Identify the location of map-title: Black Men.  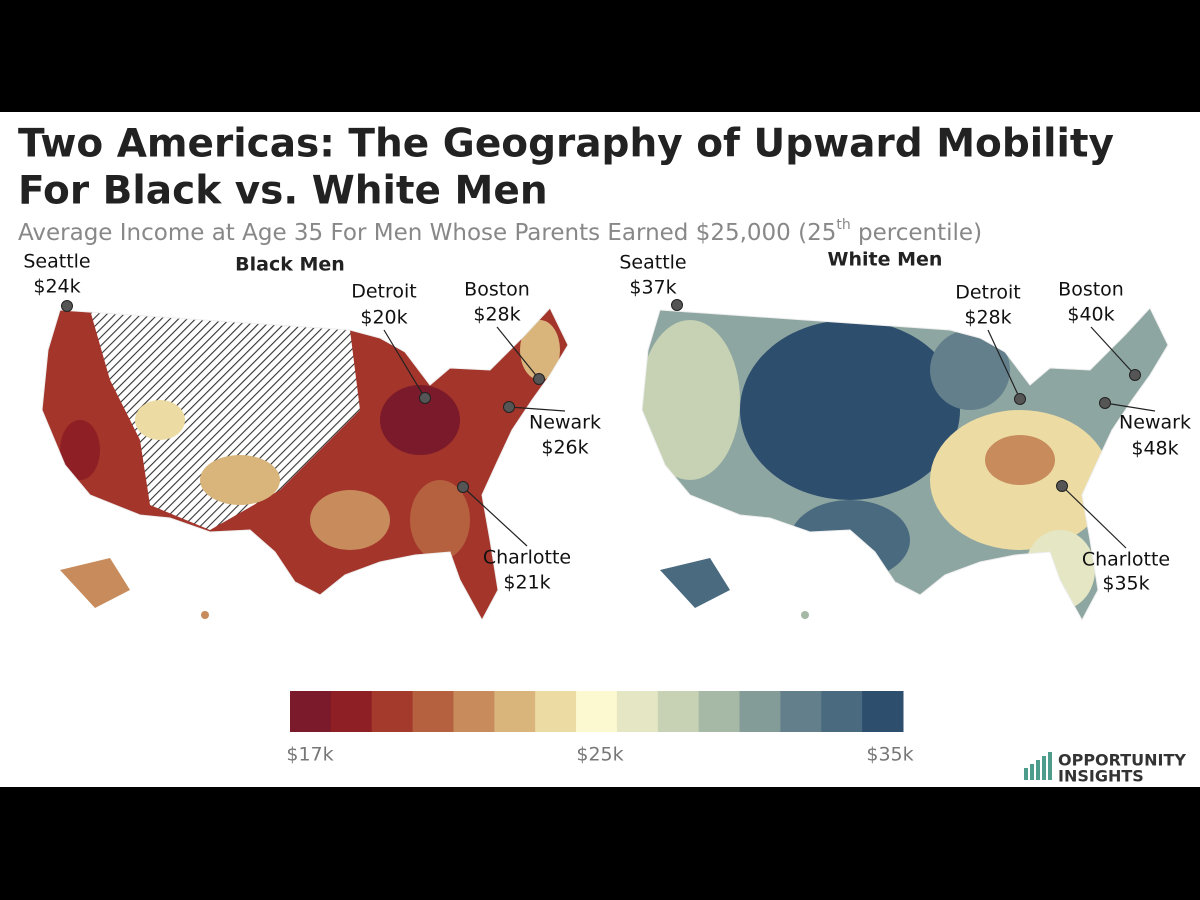
(290, 265).